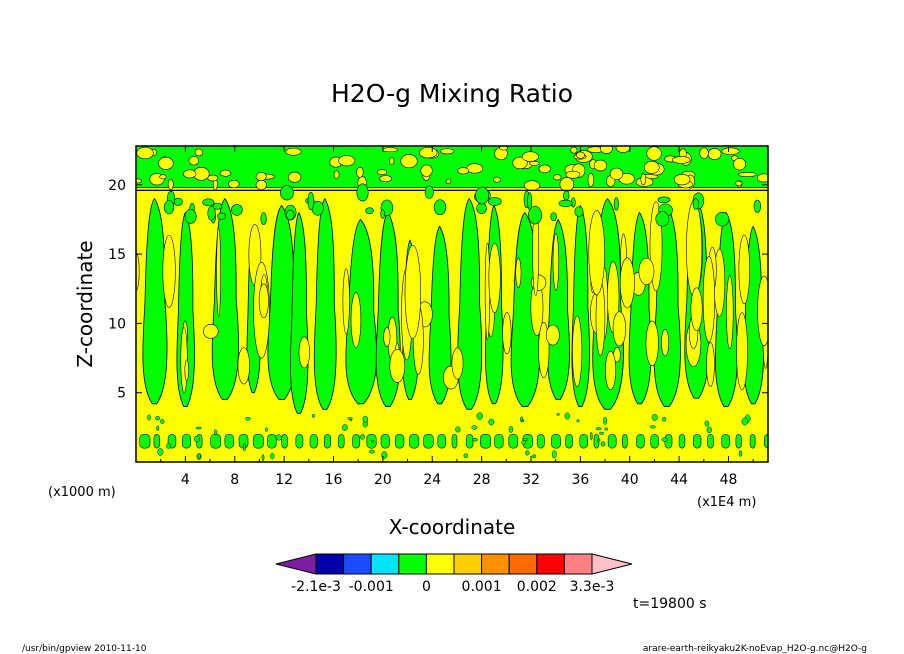  Describe the element at coordinates (117, 324) in the screenshot. I see `y-tick-label: 10` at that location.